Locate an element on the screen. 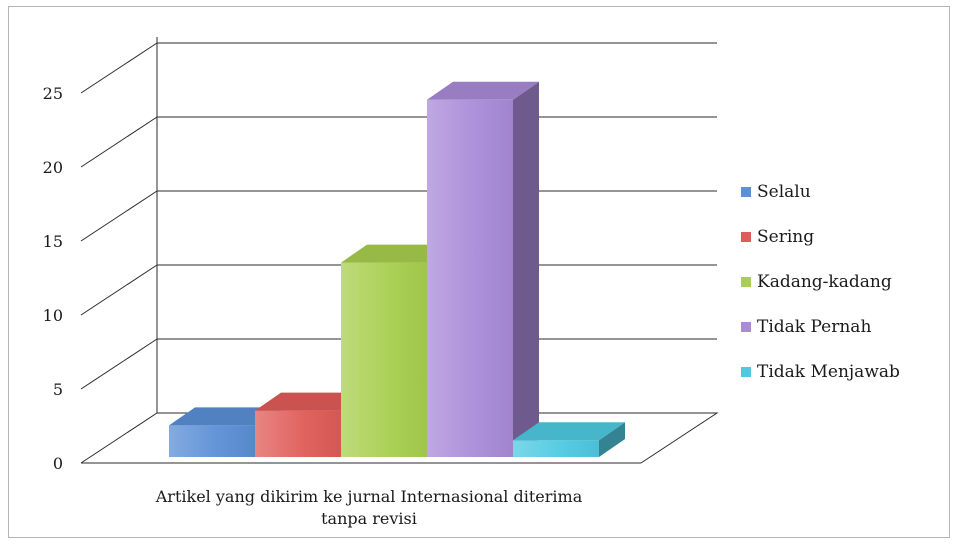 Image resolution: width=959 pixels, height=545 pixels. y-tick-label: 25 is located at coordinates (53, 93).